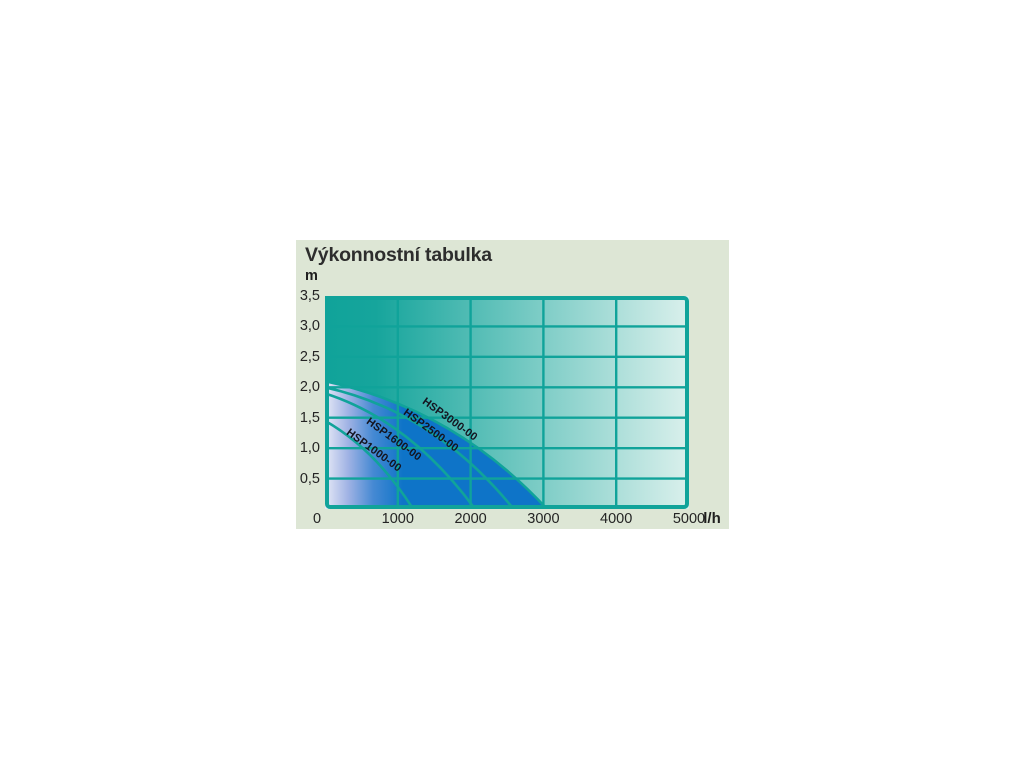 The height and width of the screenshot is (768, 1024). I want to click on x-tick-label: 1000, so click(397, 519).